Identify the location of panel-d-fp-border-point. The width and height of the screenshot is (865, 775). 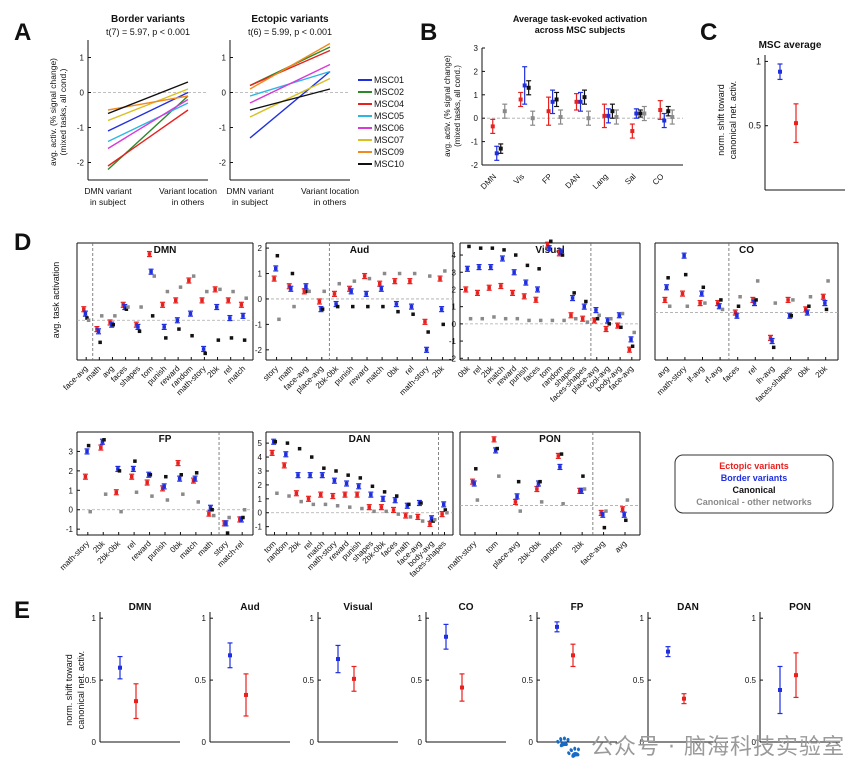
(179, 478).